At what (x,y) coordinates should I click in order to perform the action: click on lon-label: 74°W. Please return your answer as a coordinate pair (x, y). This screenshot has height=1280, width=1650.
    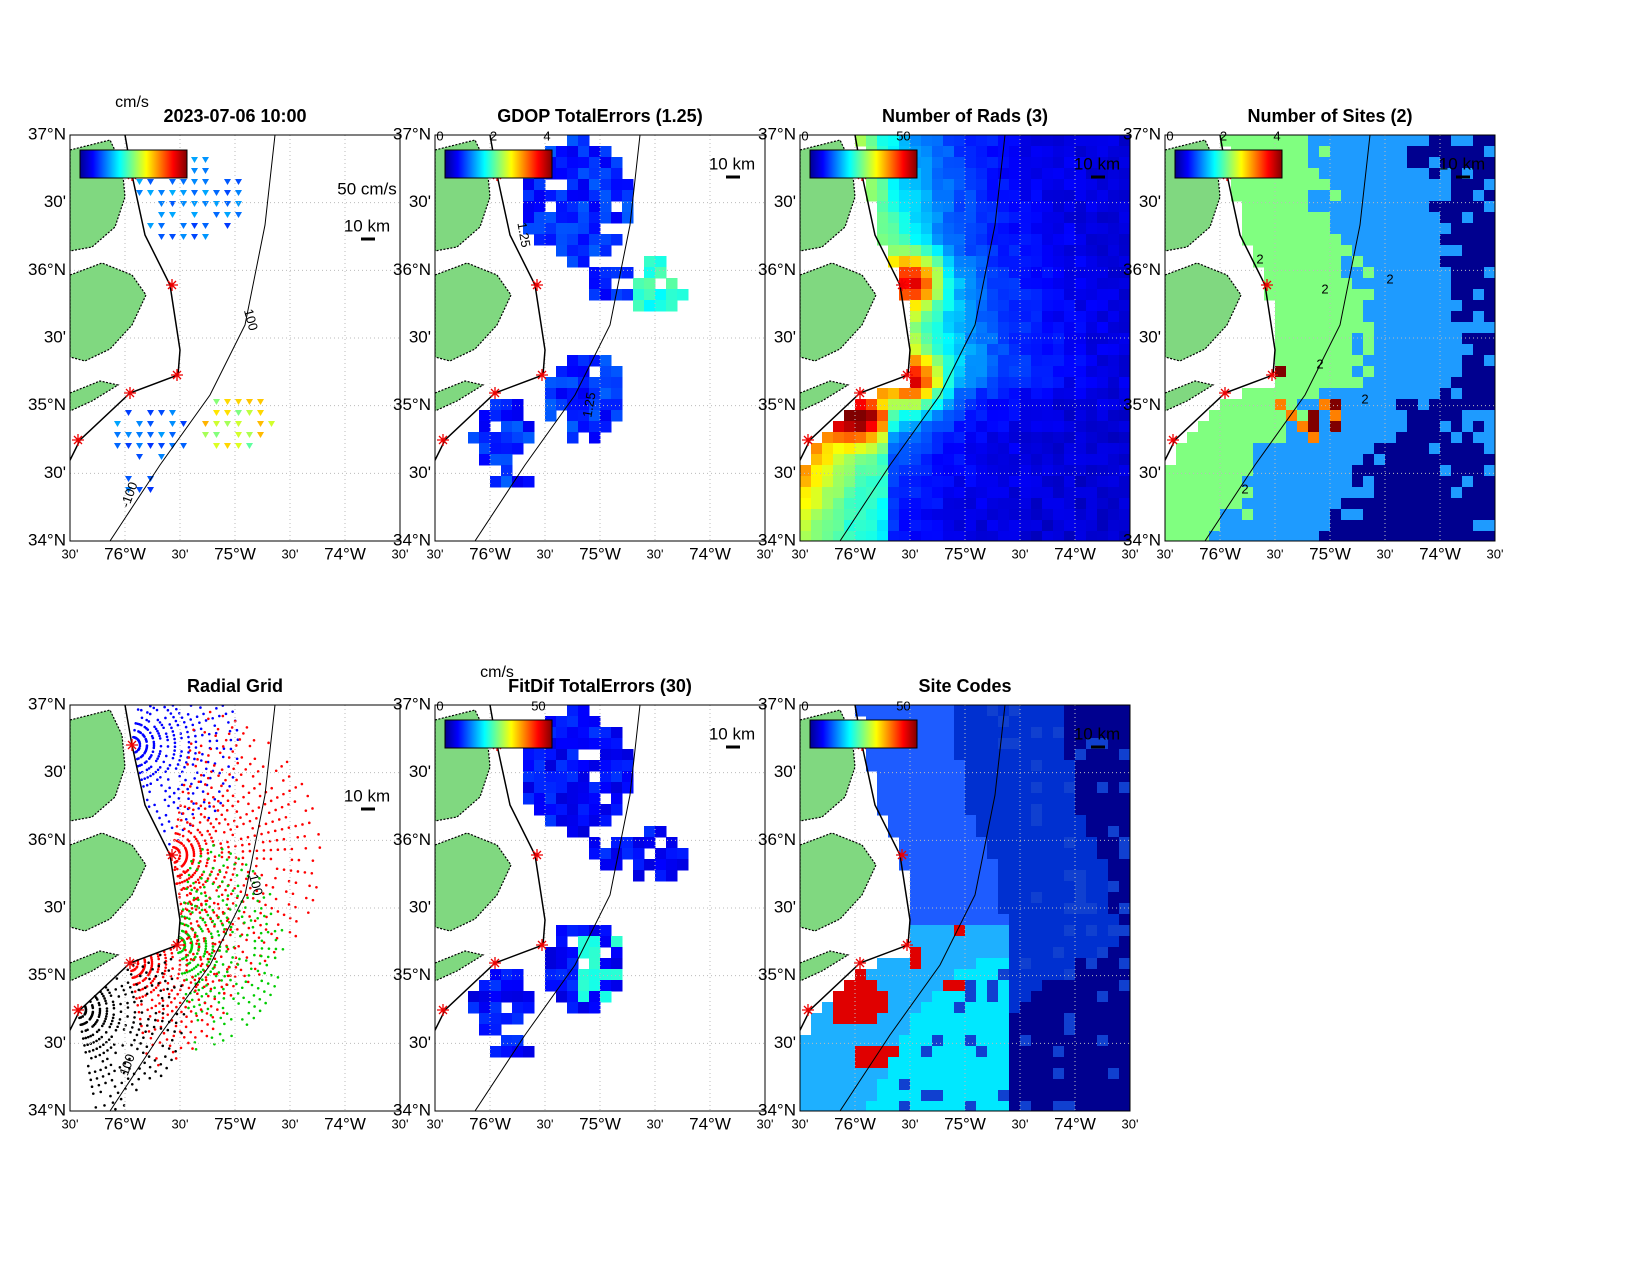
    Looking at the image, I should click on (345, 1123).